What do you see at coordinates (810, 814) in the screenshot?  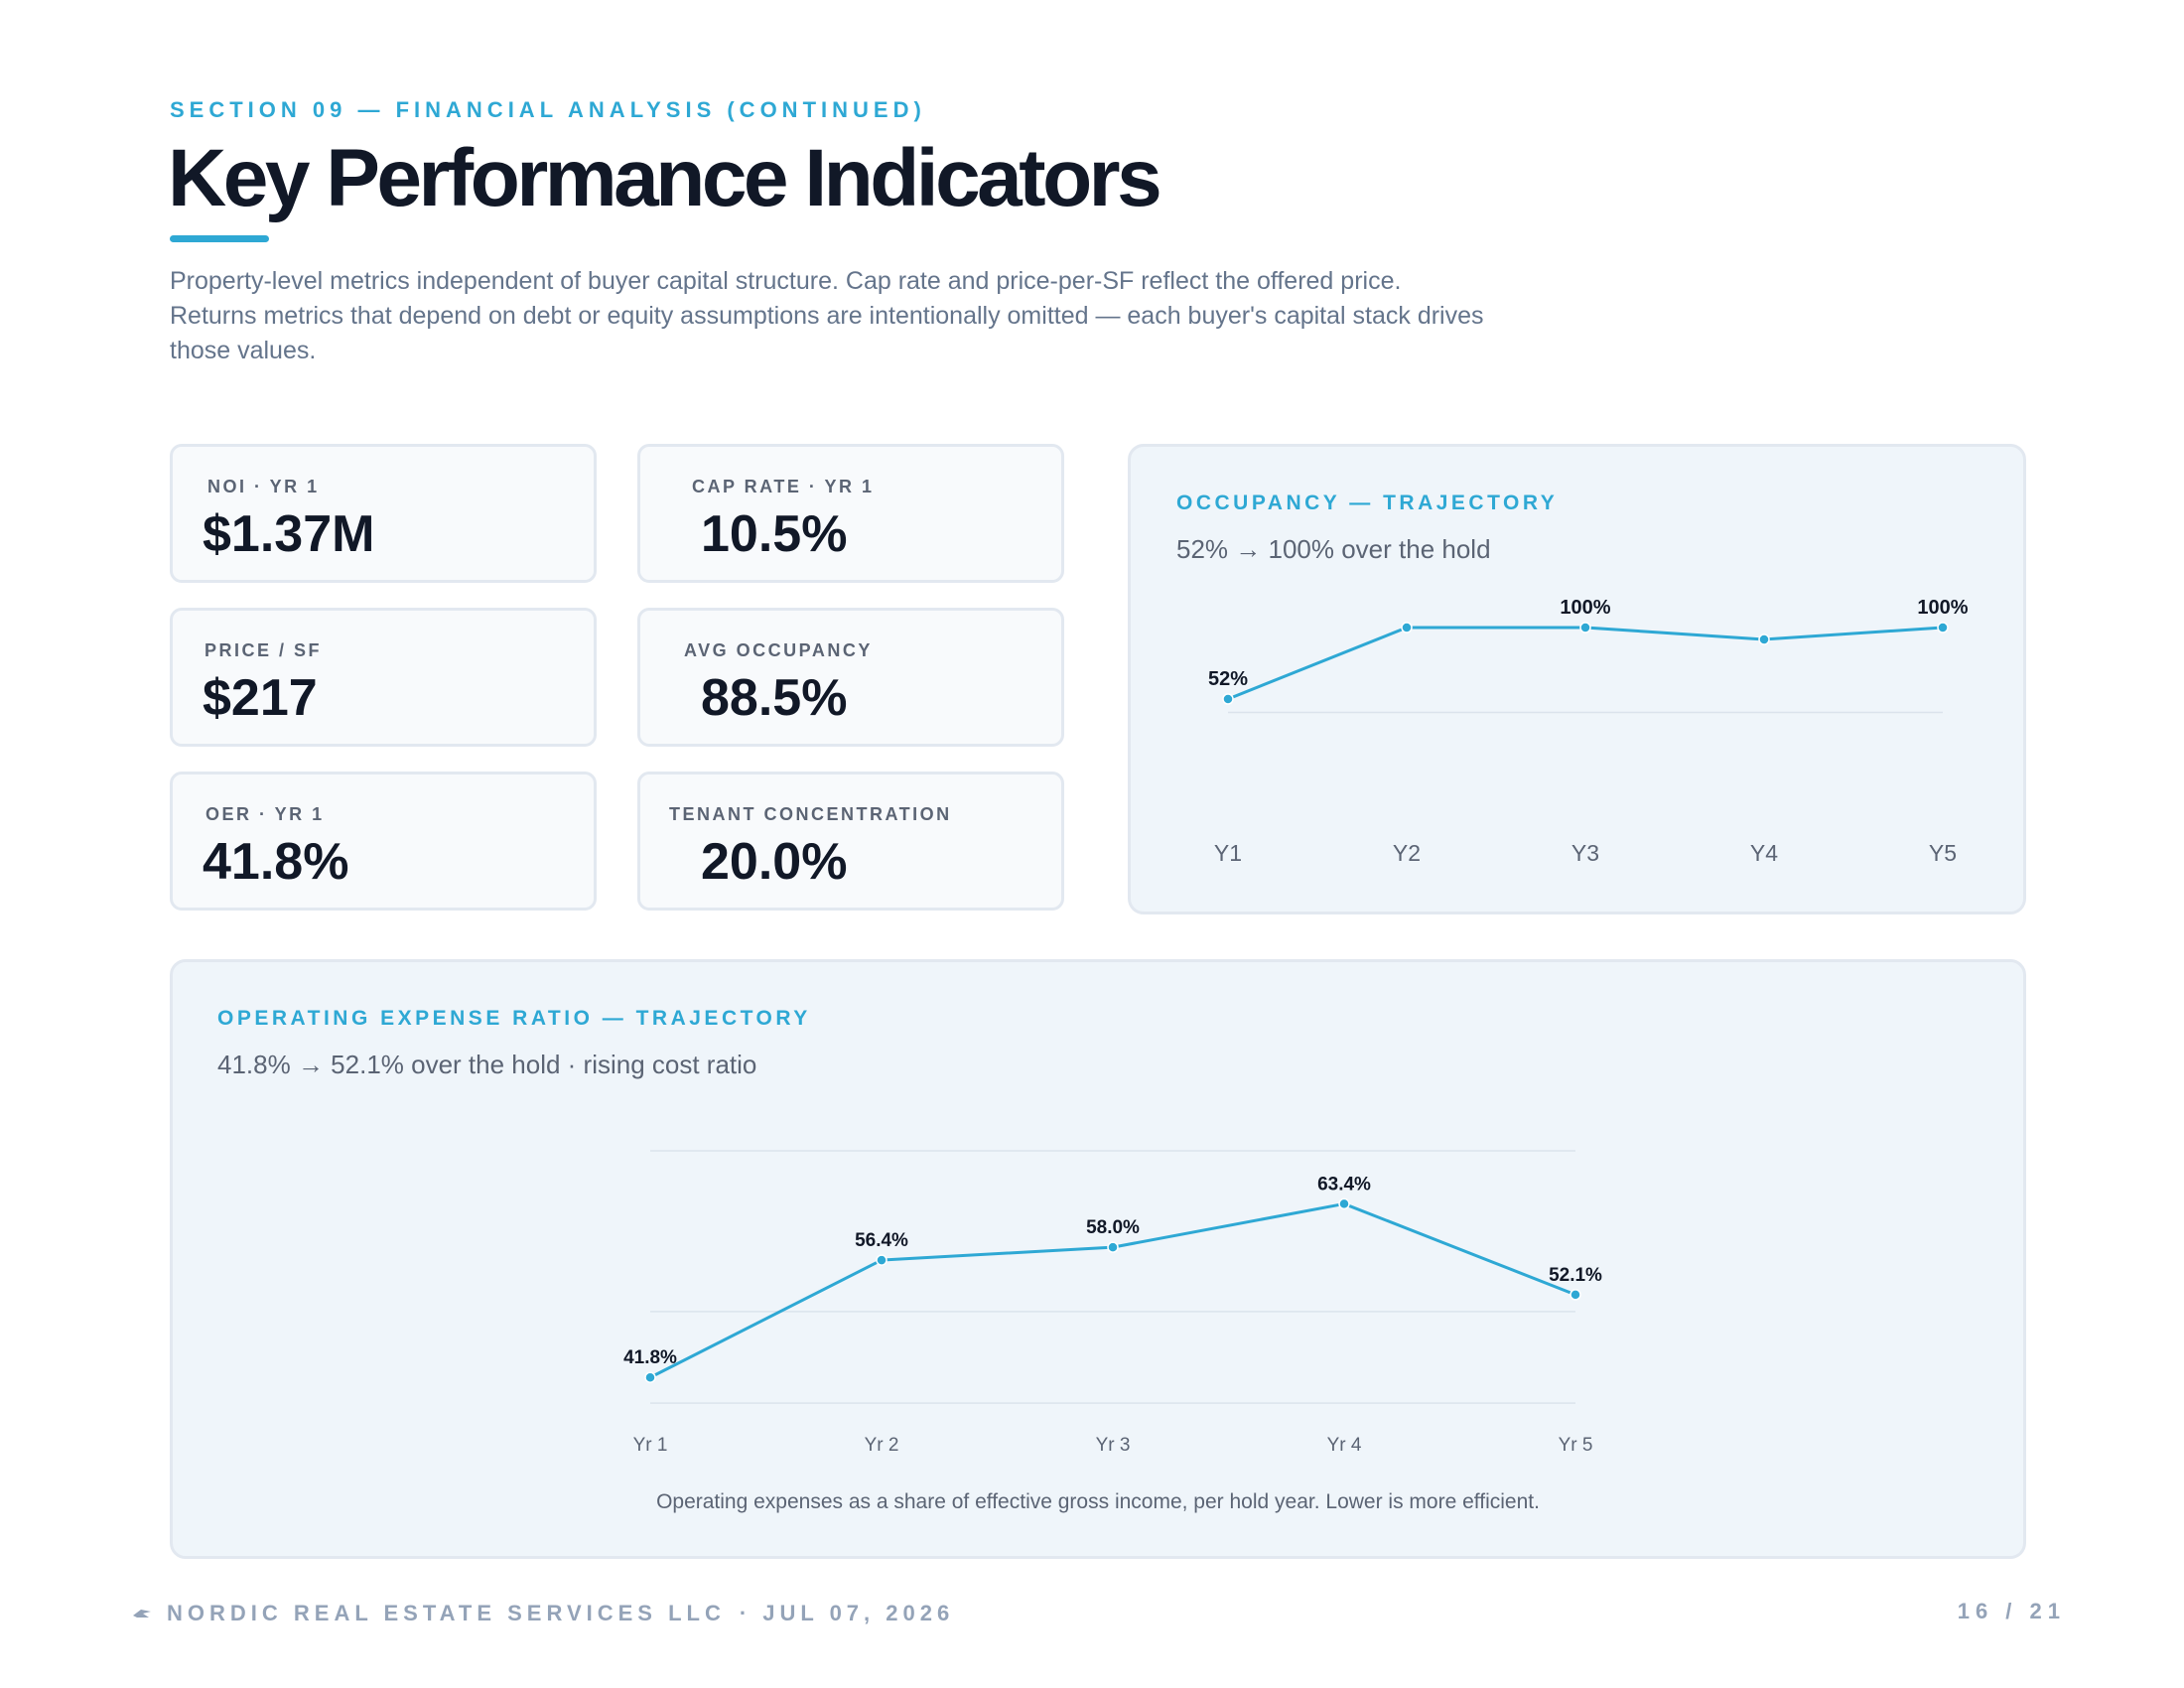 I see `kpi-label: TENANT CONCENTRATION` at bounding box center [810, 814].